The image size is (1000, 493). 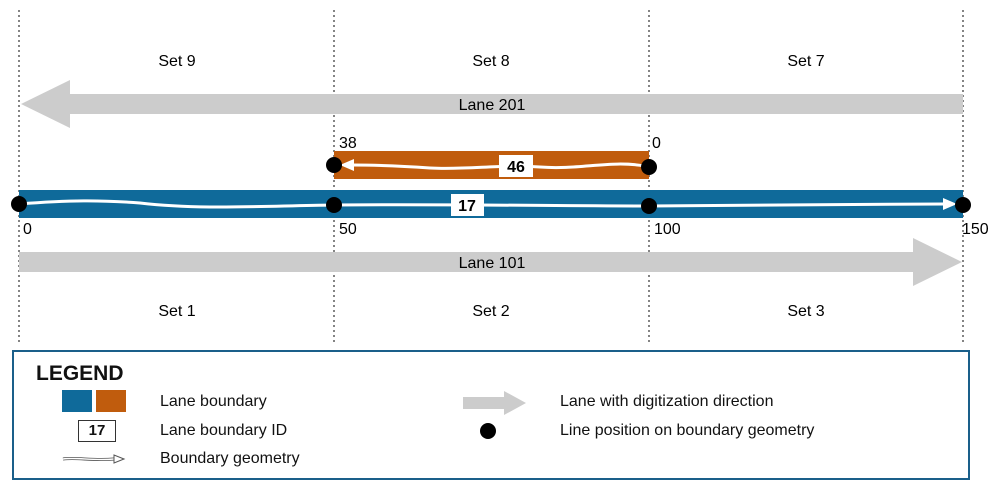 What do you see at coordinates (805, 311) in the screenshot?
I see `set-label-bottom-3: Set 3` at bounding box center [805, 311].